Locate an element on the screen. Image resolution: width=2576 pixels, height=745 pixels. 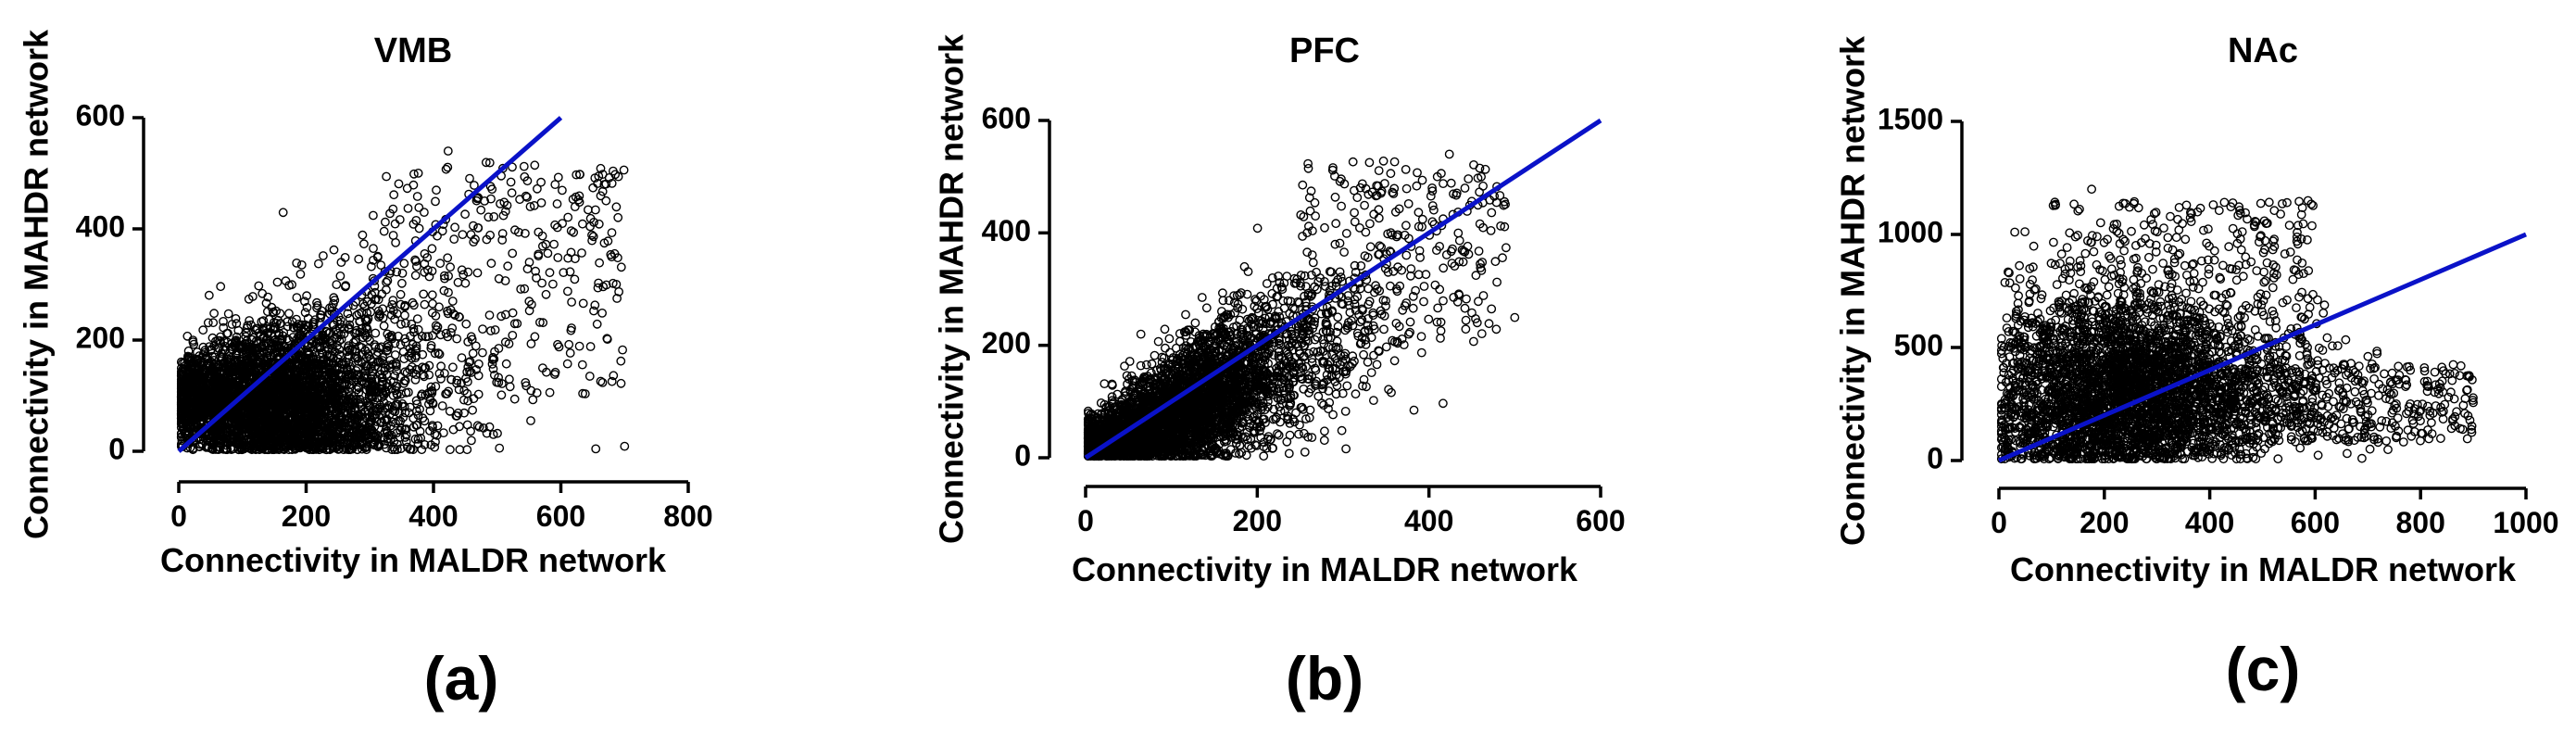
x-axis-label: Connectivity in MALDR network is located at coordinates (1325, 569).